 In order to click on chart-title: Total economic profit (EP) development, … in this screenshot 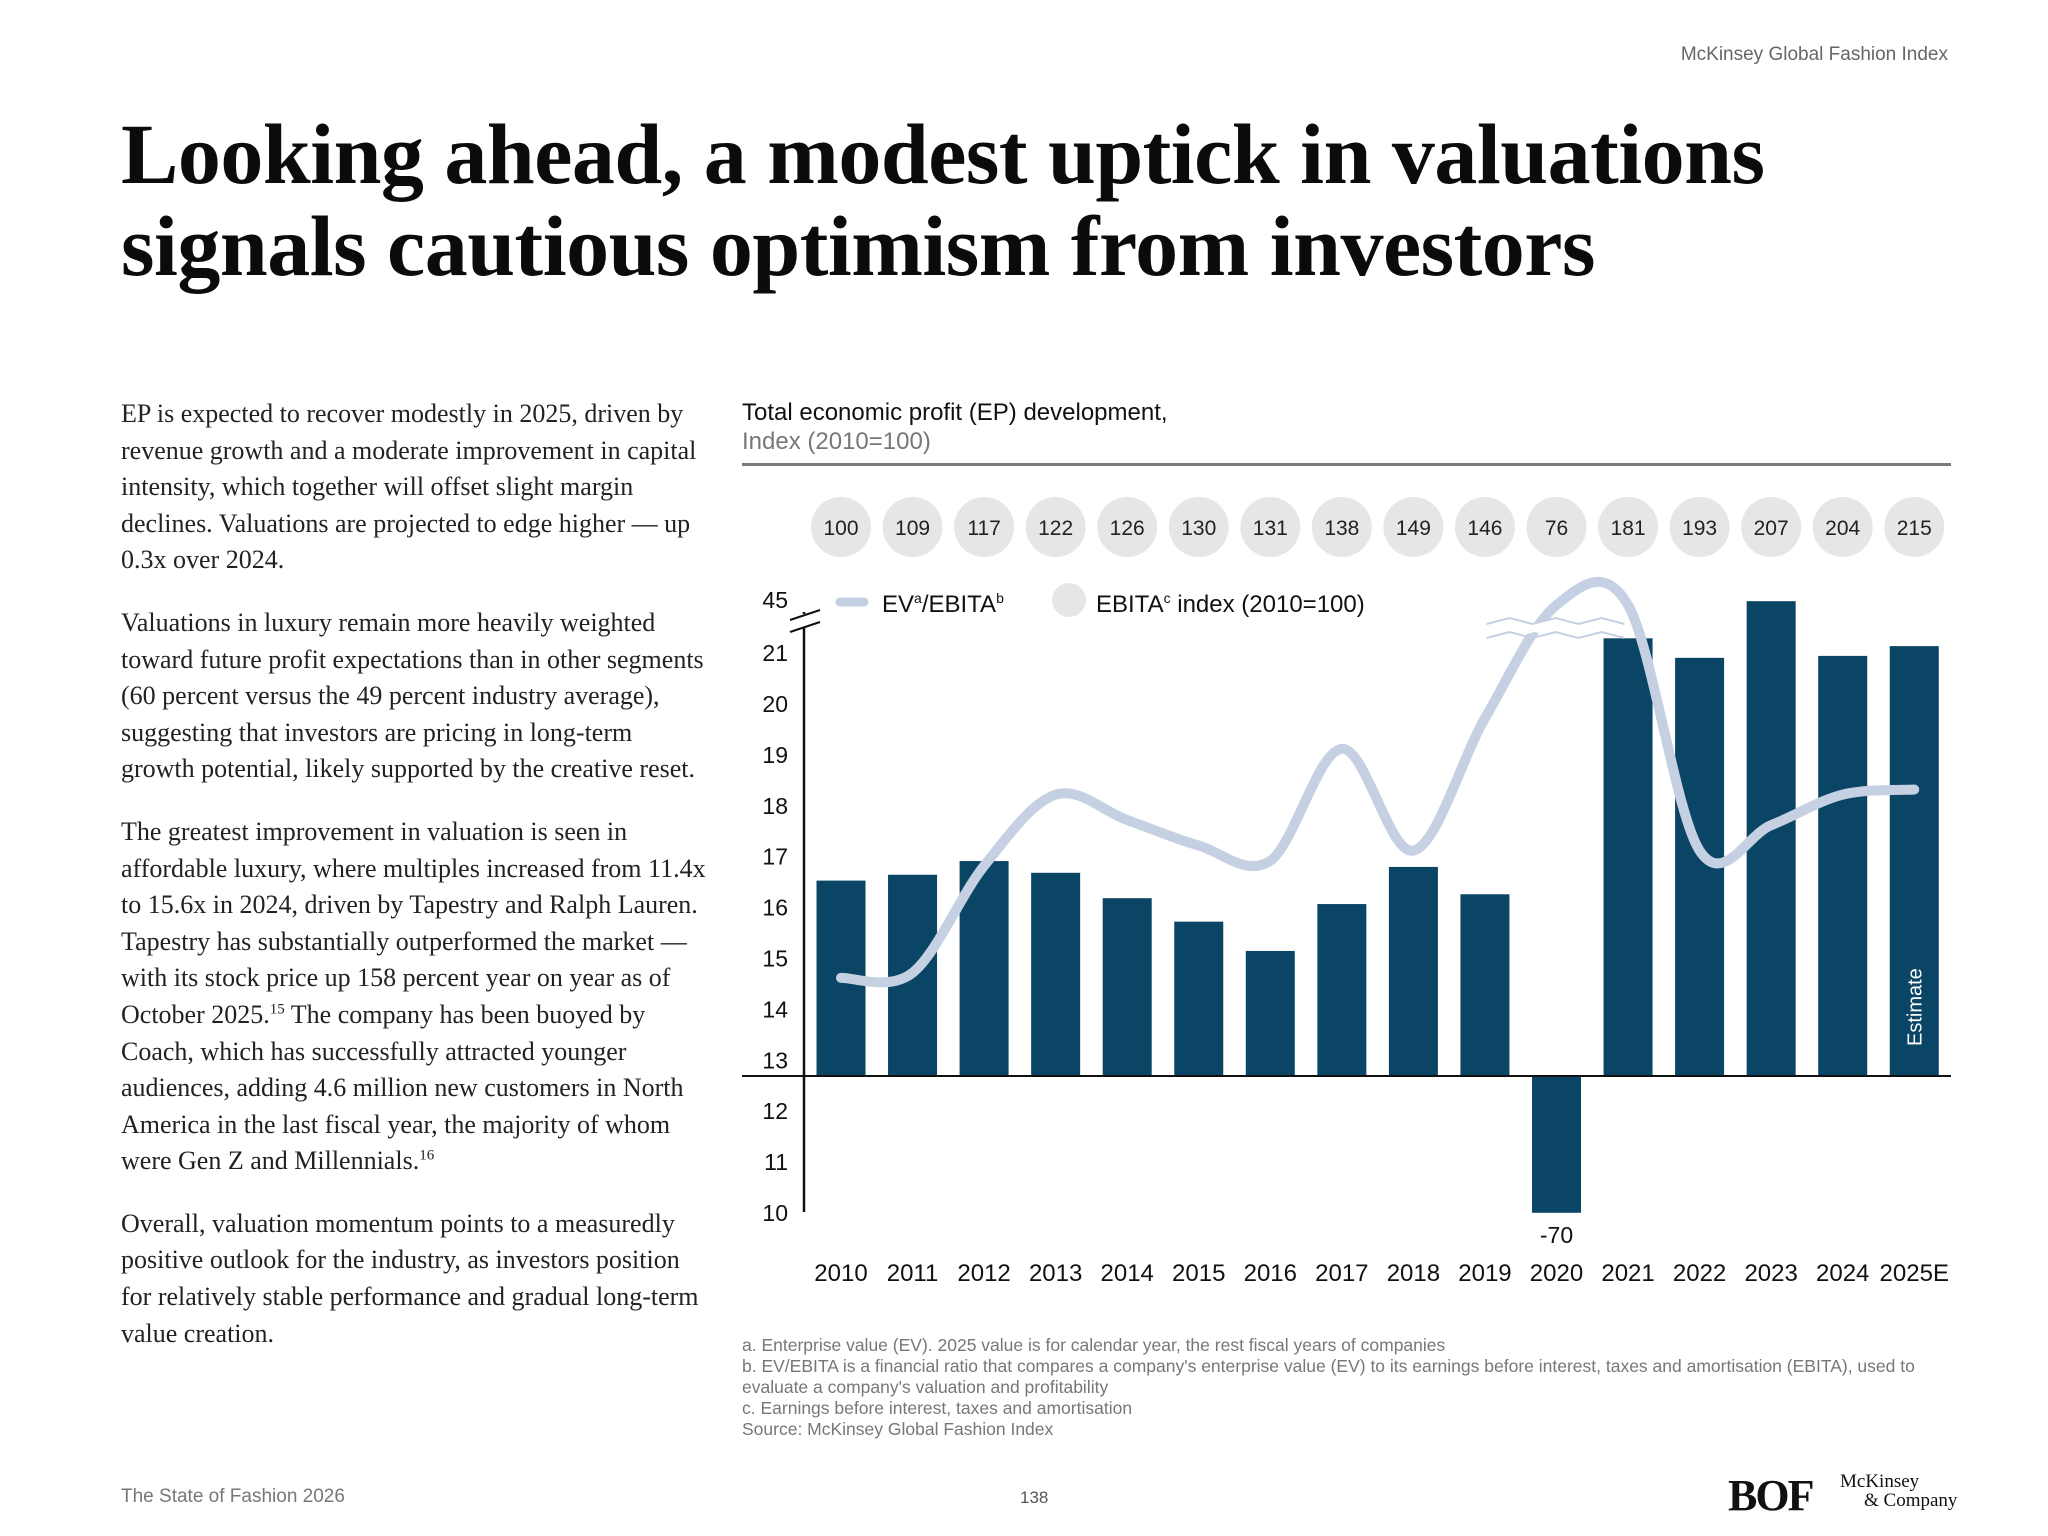, I will do `click(955, 427)`.